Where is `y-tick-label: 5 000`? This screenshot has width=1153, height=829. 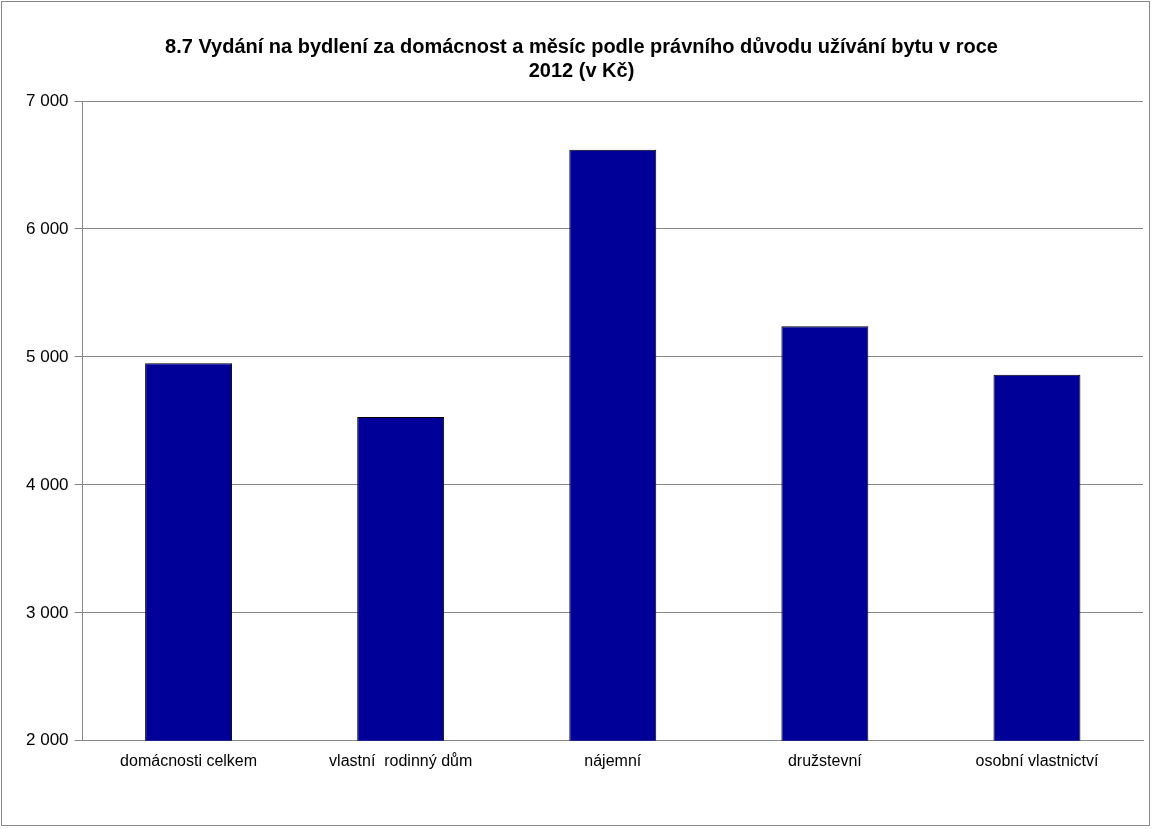
y-tick-label: 5 000 is located at coordinates (47, 356).